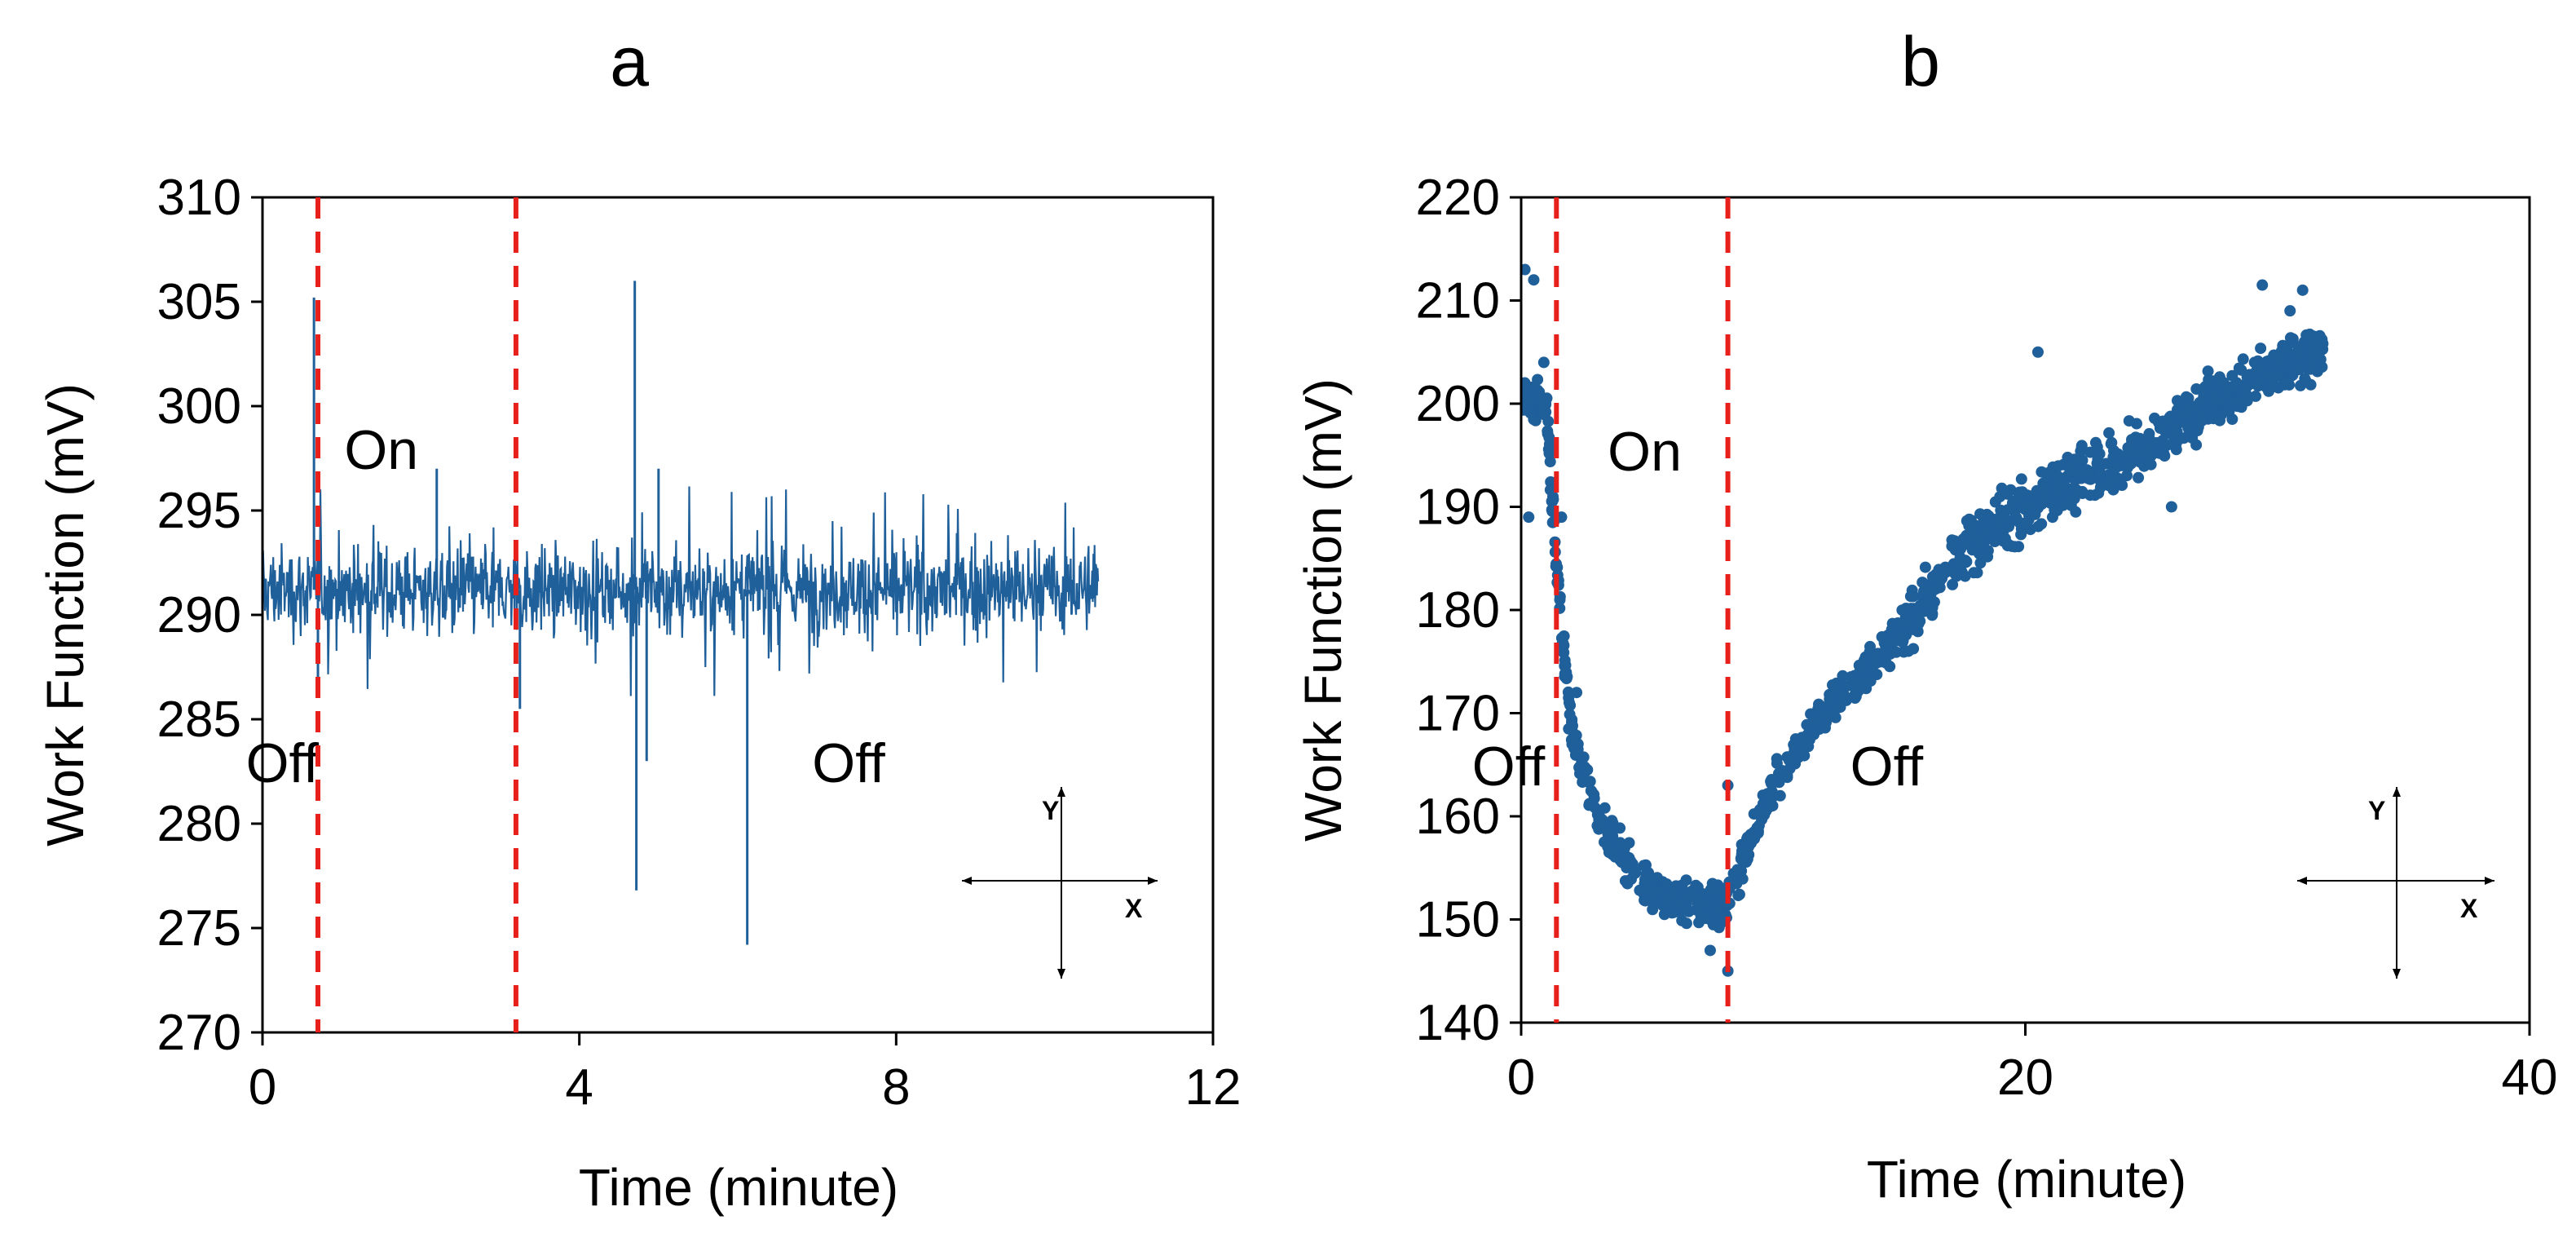 This screenshot has height=1242, width=2576. What do you see at coordinates (199, 824) in the screenshot?
I see `y-tick-label: 280` at bounding box center [199, 824].